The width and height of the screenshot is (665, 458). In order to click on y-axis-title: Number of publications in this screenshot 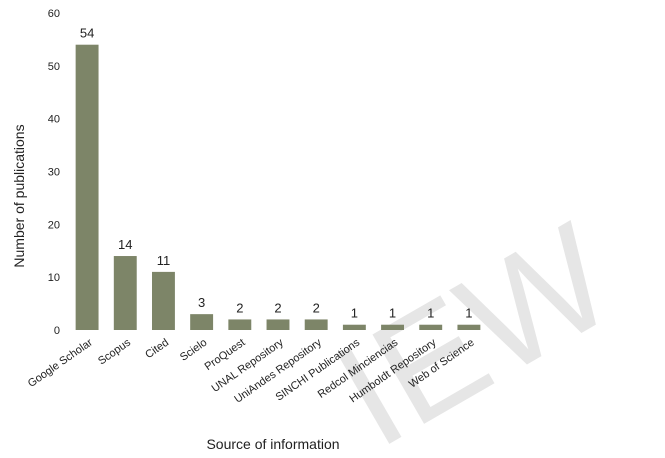, I will do `click(19, 195)`.